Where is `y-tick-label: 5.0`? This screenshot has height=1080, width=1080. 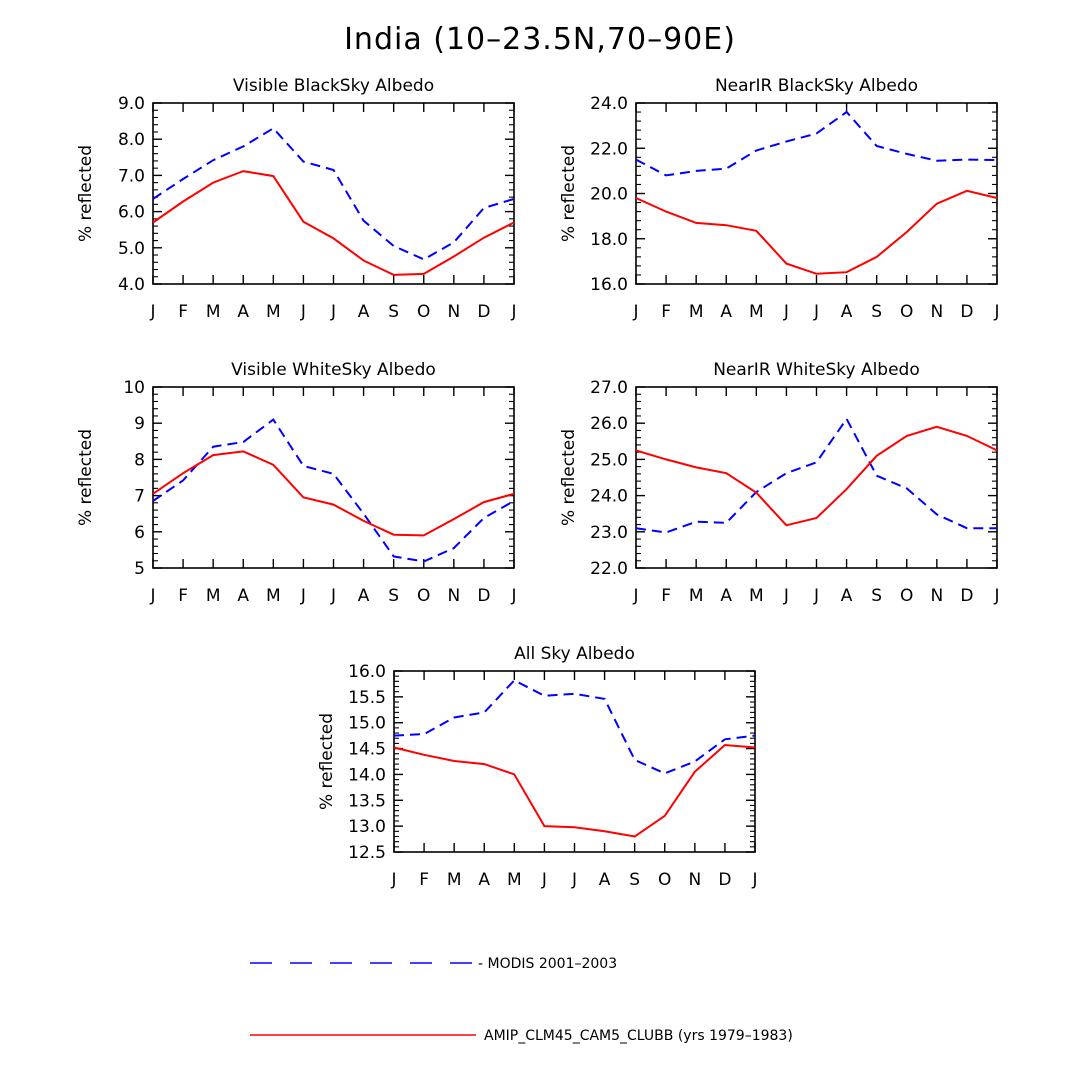 y-tick-label: 5.0 is located at coordinates (131, 249).